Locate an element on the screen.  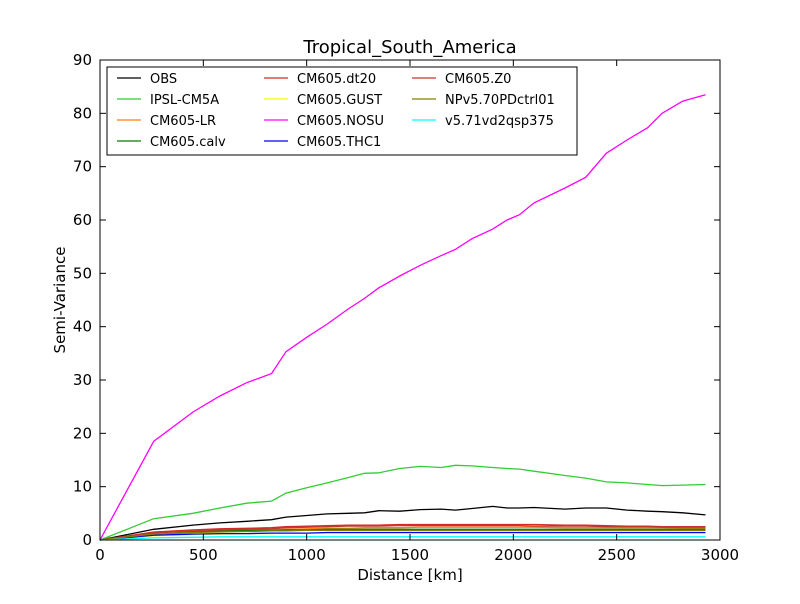
y-tick-label: 10 is located at coordinates (82, 487).